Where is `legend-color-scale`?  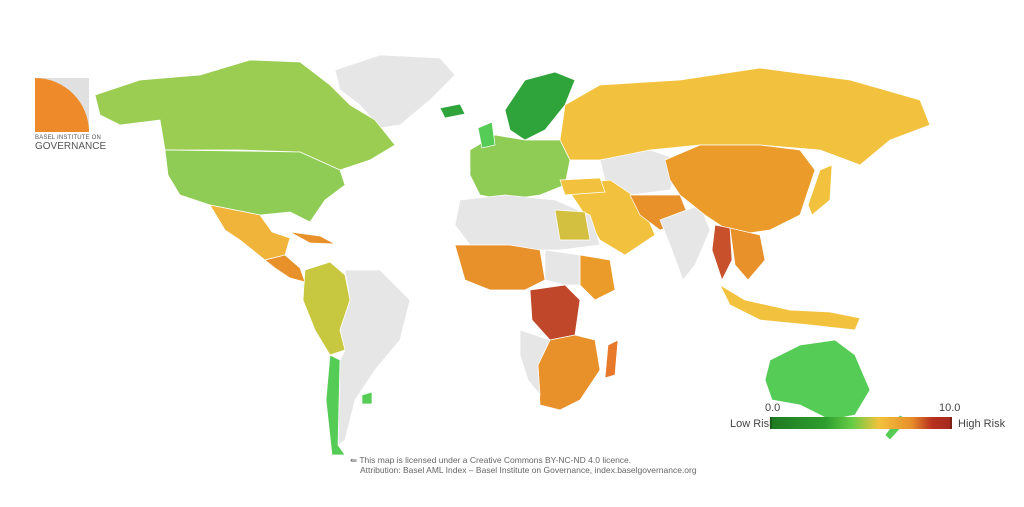 legend-color-scale is located at coordinates (861, 423).